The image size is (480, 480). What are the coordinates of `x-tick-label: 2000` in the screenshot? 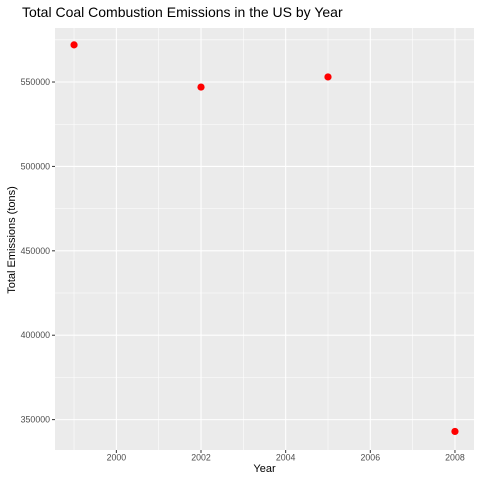 It's located at (117, 458).